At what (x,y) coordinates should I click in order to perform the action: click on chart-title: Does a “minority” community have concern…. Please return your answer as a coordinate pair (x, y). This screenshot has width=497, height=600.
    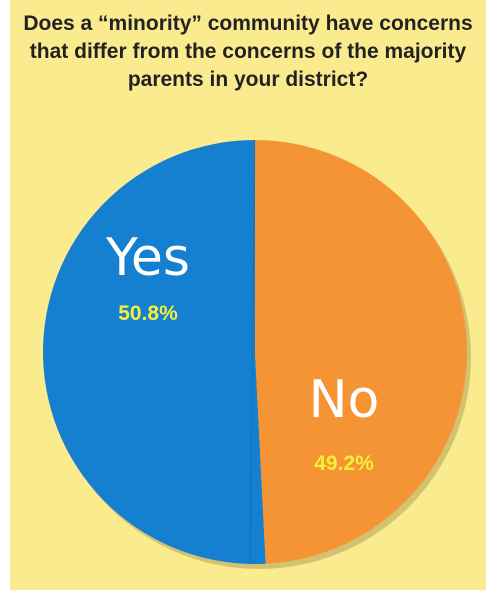
    Looking at the image, I should click on (248, 51).